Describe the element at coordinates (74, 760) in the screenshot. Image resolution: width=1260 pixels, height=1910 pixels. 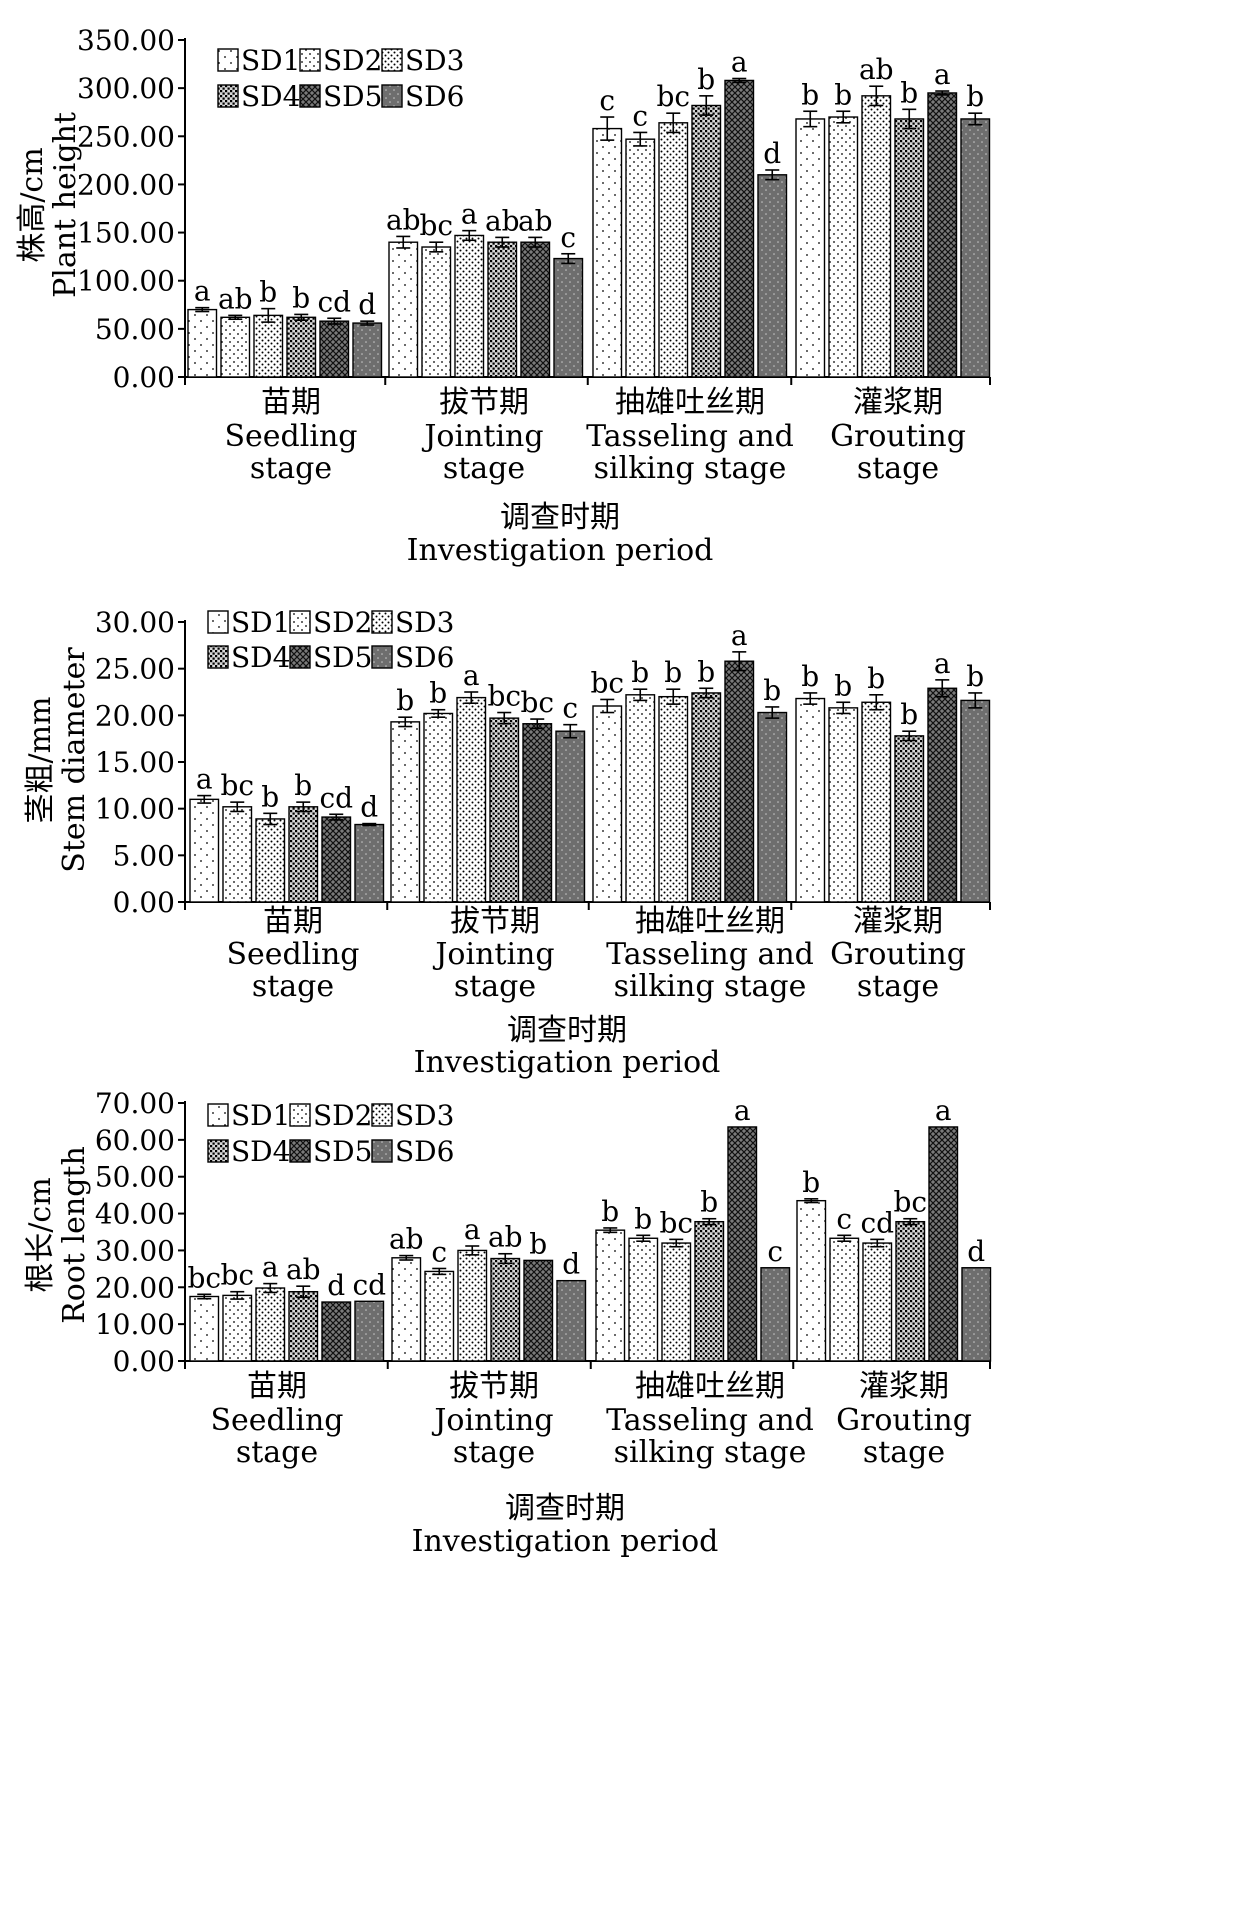
I see `y-axis-title-en: Stem diameter` at that location.